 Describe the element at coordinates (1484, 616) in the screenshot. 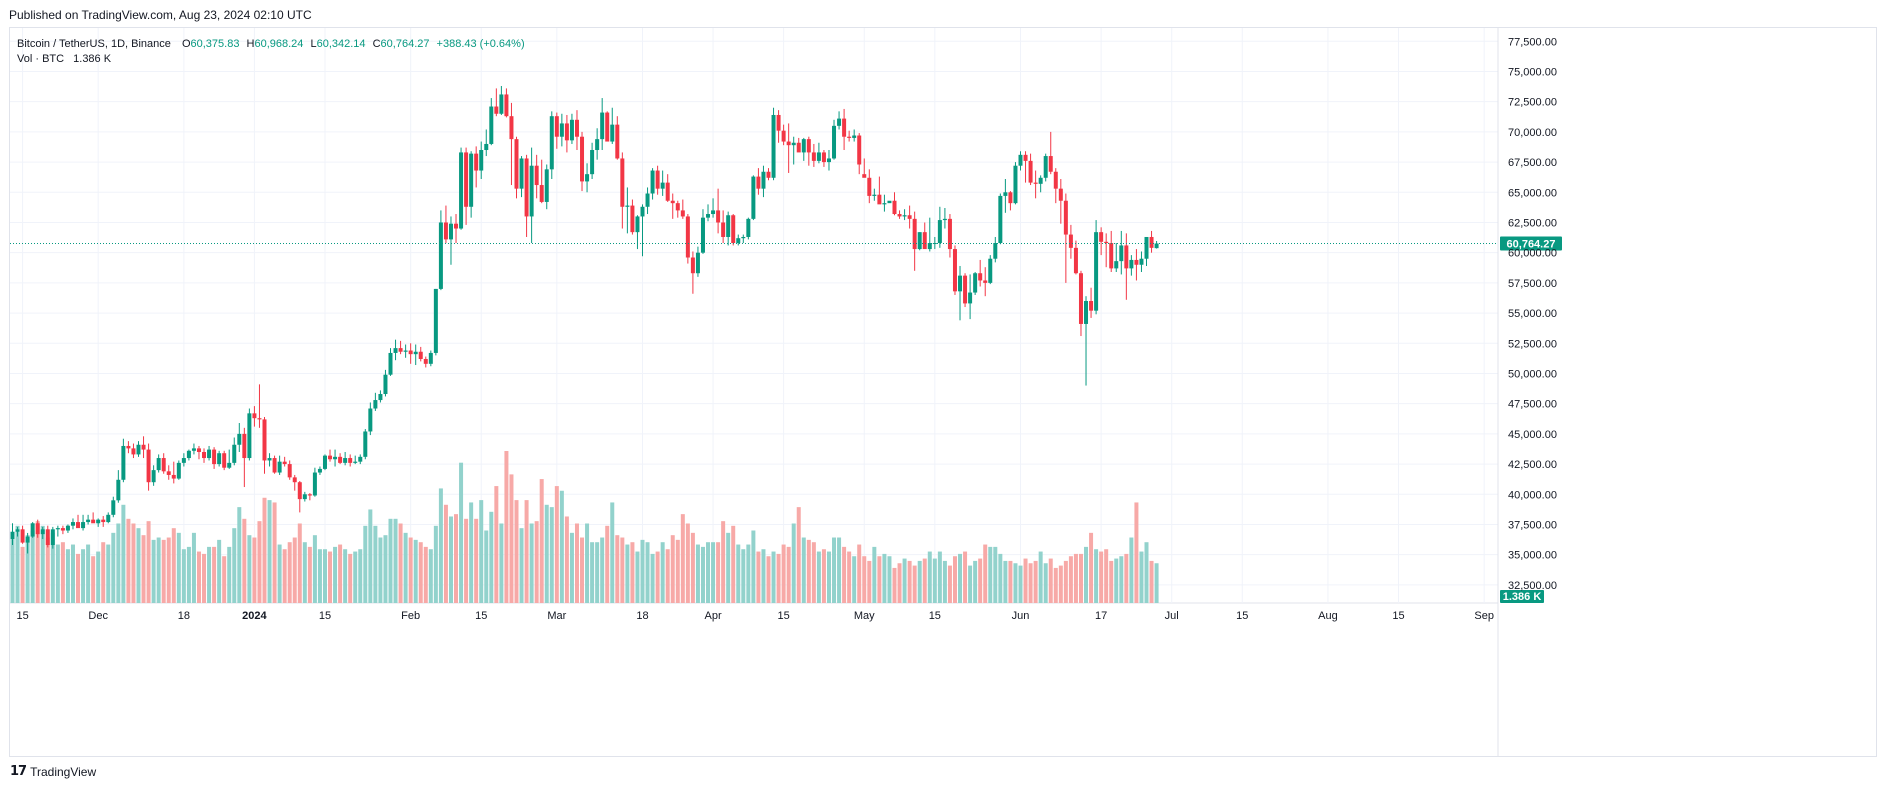

I see `time-axis-label: Sep` at that location.